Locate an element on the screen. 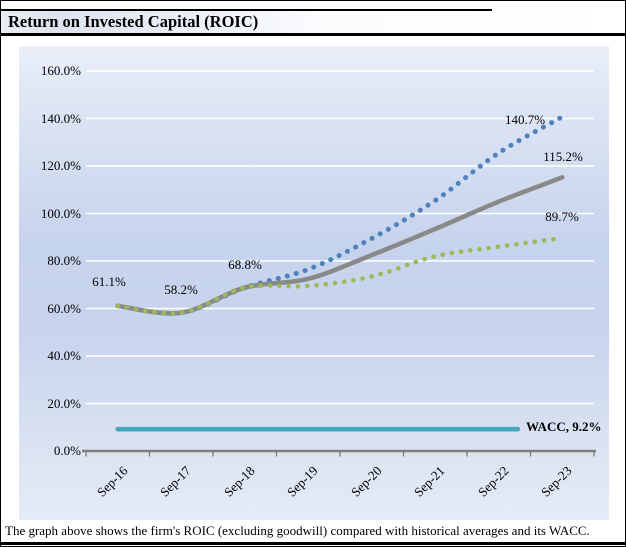  y-axis-label: 100.0% is located at coordinates (60, 213).